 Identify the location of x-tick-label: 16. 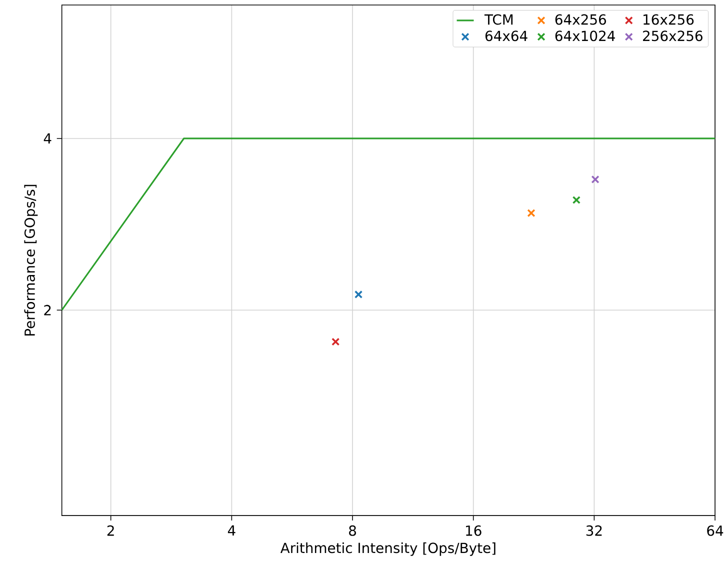
(474, 530).